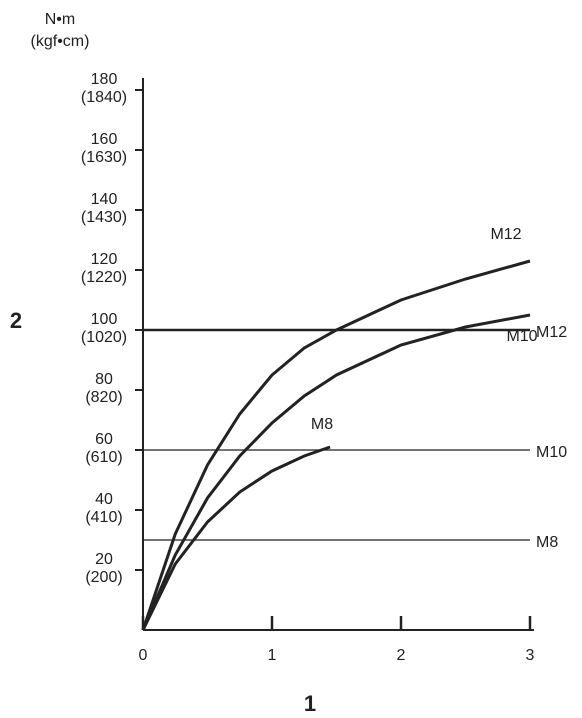 The height and width of the screenshot is (718, 582). I want to click on x-tick-label: 1, so click(272, 655).